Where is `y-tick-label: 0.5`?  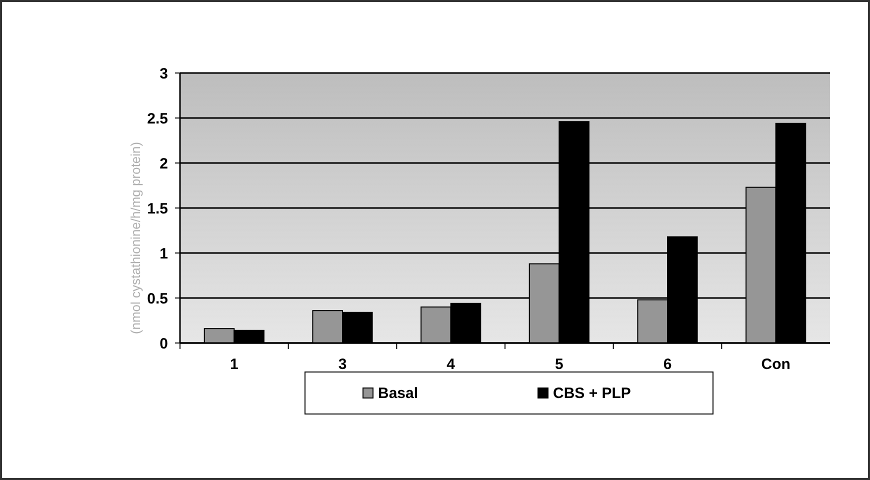
y-tick-label: 0.5 is located at coordinates (157, 299).